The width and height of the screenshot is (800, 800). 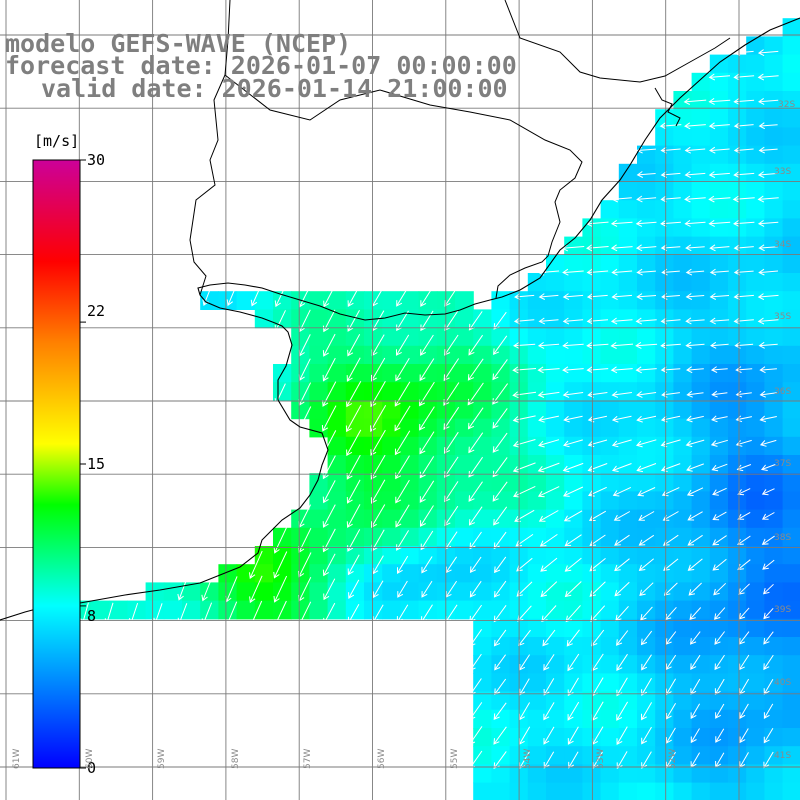 I want to click on valid-date: valid date: 2026-01-14 21:00:00, so click(x=274, y=88).